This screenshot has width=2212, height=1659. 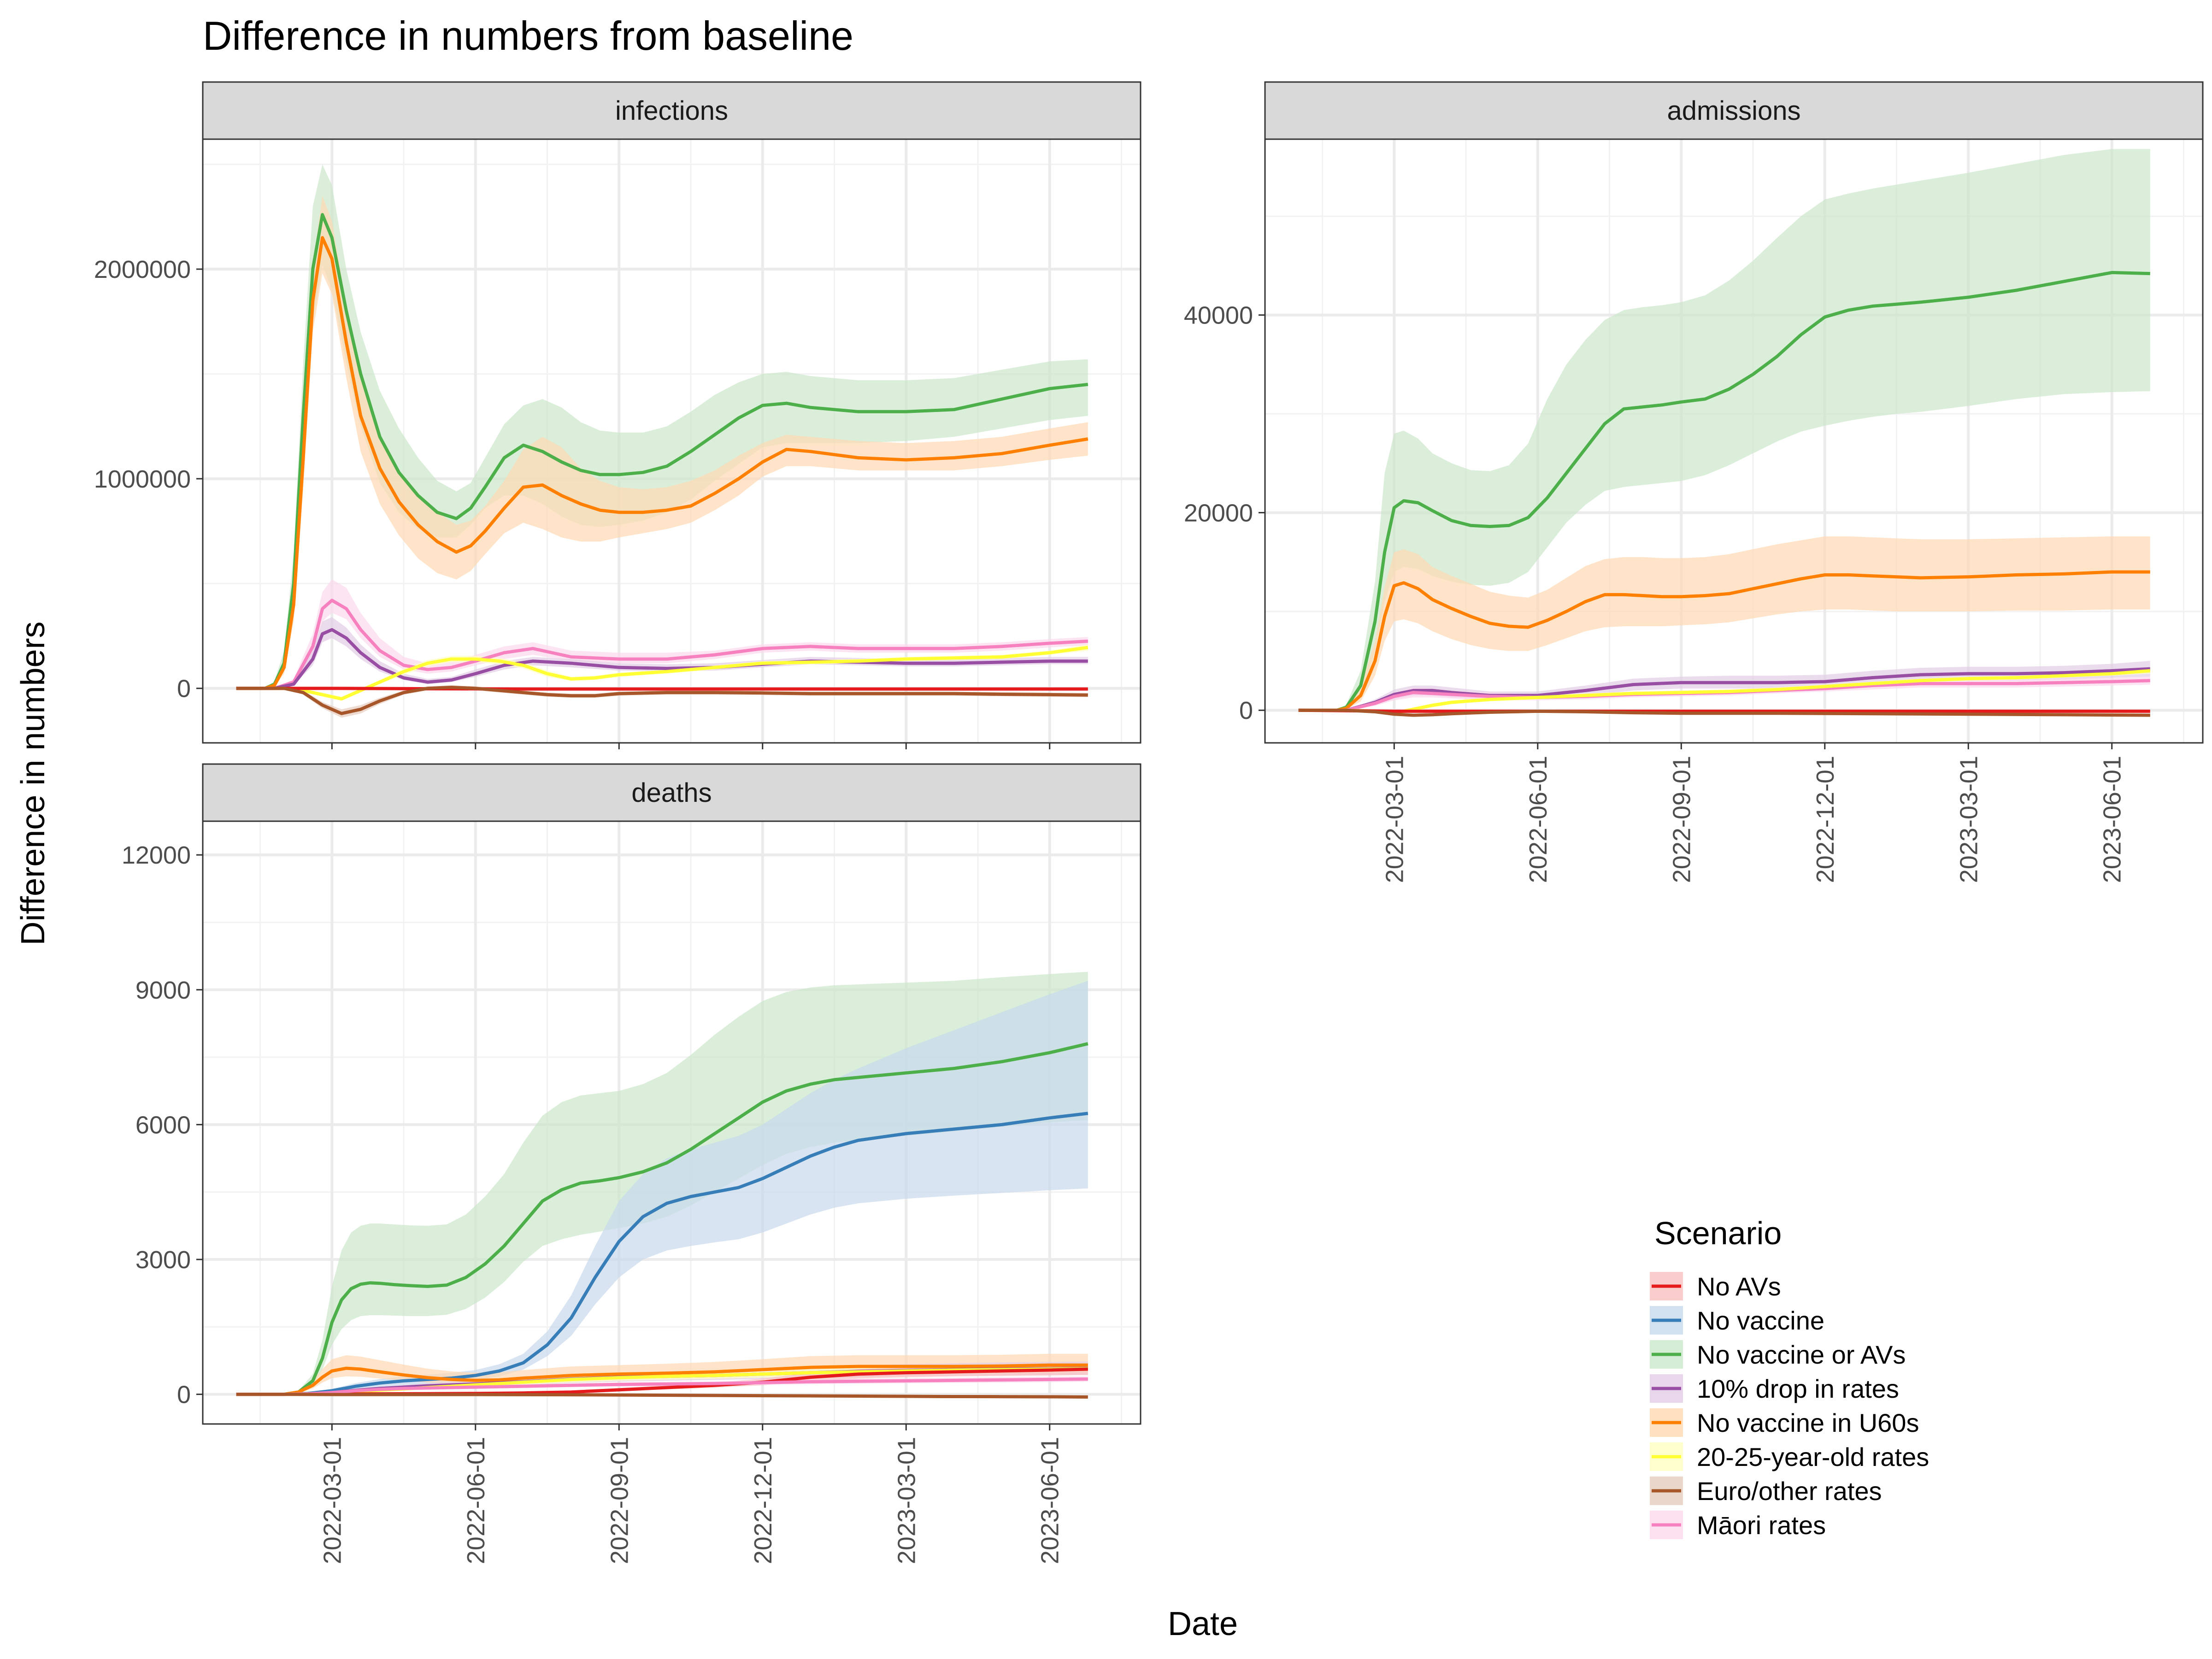 I want to click on chart-title: Difference in numbers from baseline, so click(x=528, y=36).